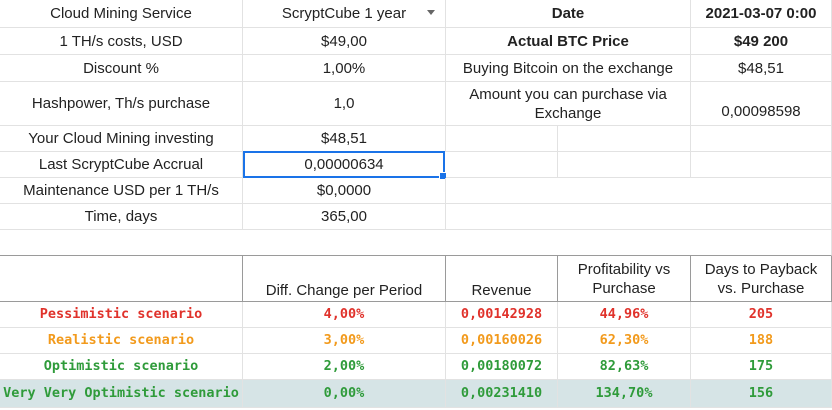 This screenshot has height=410, width=832. I want to click on value-amount-via-exchange: 0,00098598, so click(761, 104).